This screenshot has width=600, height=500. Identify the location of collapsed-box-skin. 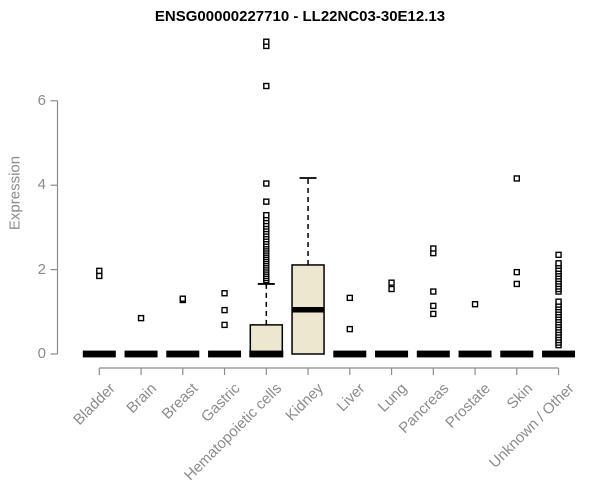
(517, 354).